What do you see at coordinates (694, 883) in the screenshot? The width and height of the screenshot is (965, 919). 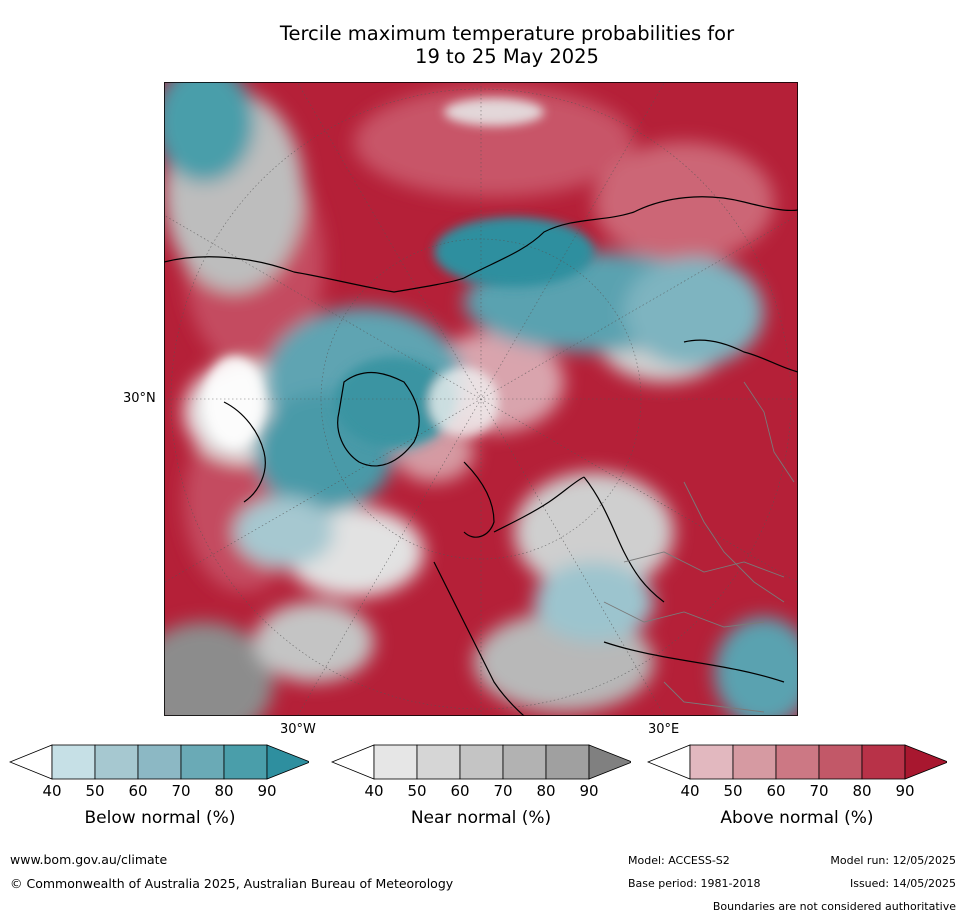 I see `footer-base-period: Base period: 1981-2018` at bounding box center [694, 883].